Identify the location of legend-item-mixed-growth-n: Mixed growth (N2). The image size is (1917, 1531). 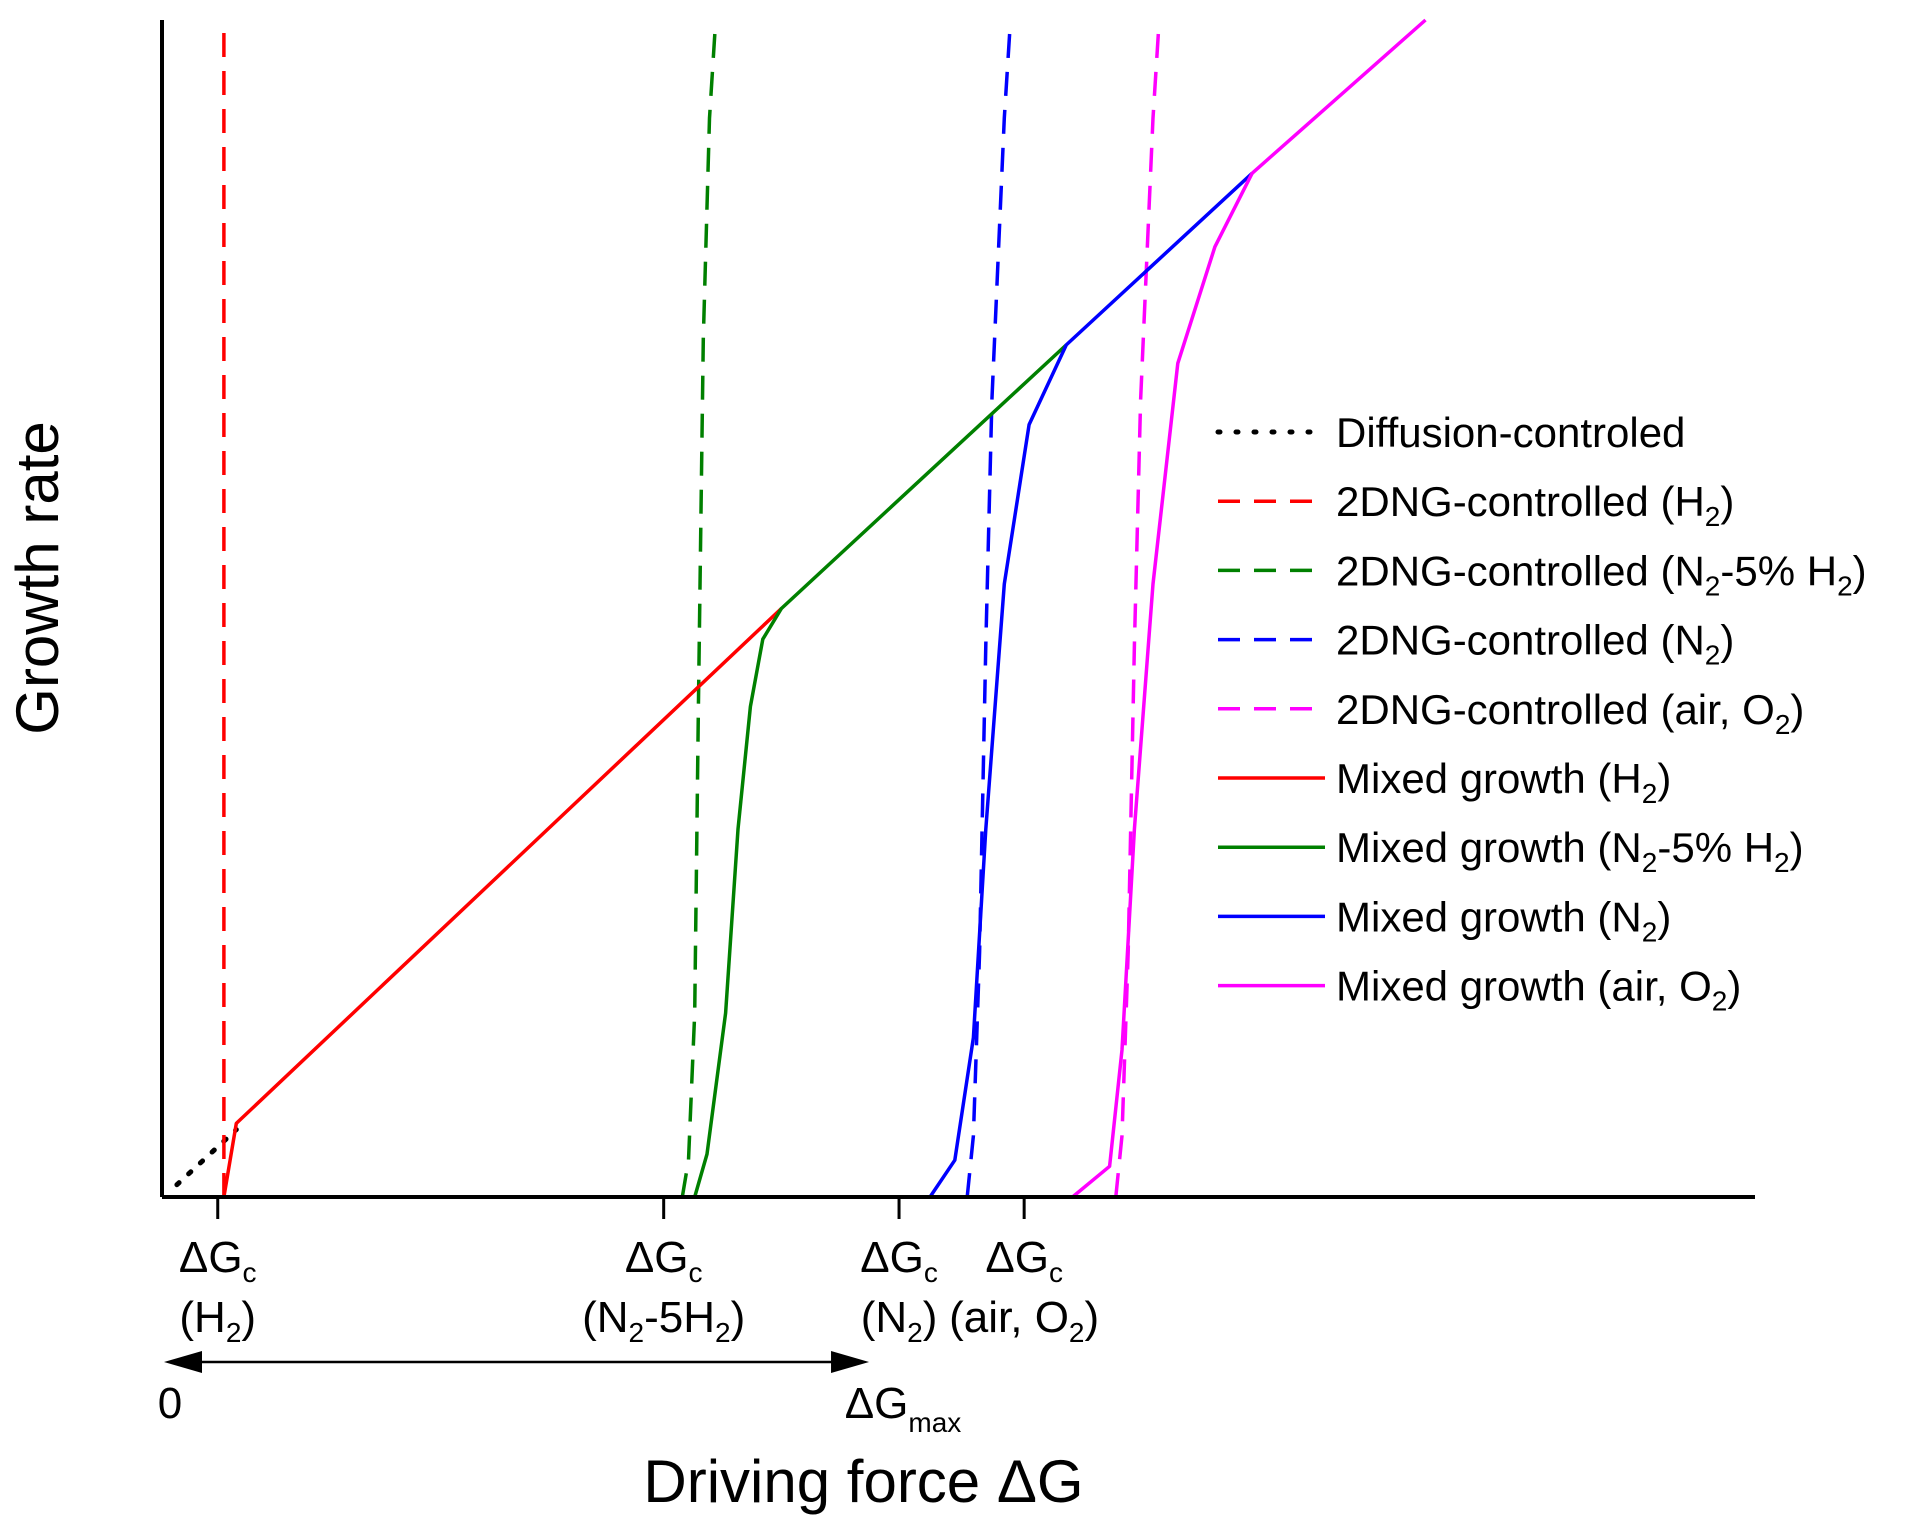
(1444, 920).